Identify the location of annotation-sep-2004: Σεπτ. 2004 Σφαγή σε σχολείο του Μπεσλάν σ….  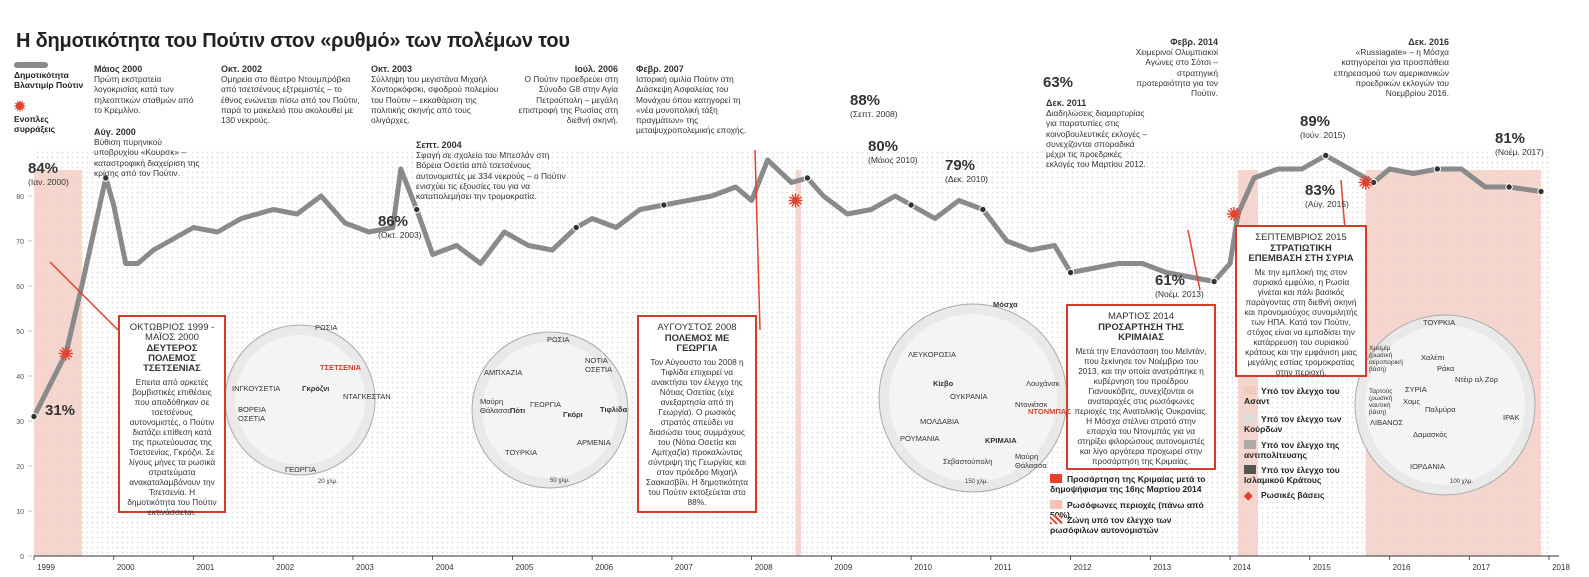
(491, 171).